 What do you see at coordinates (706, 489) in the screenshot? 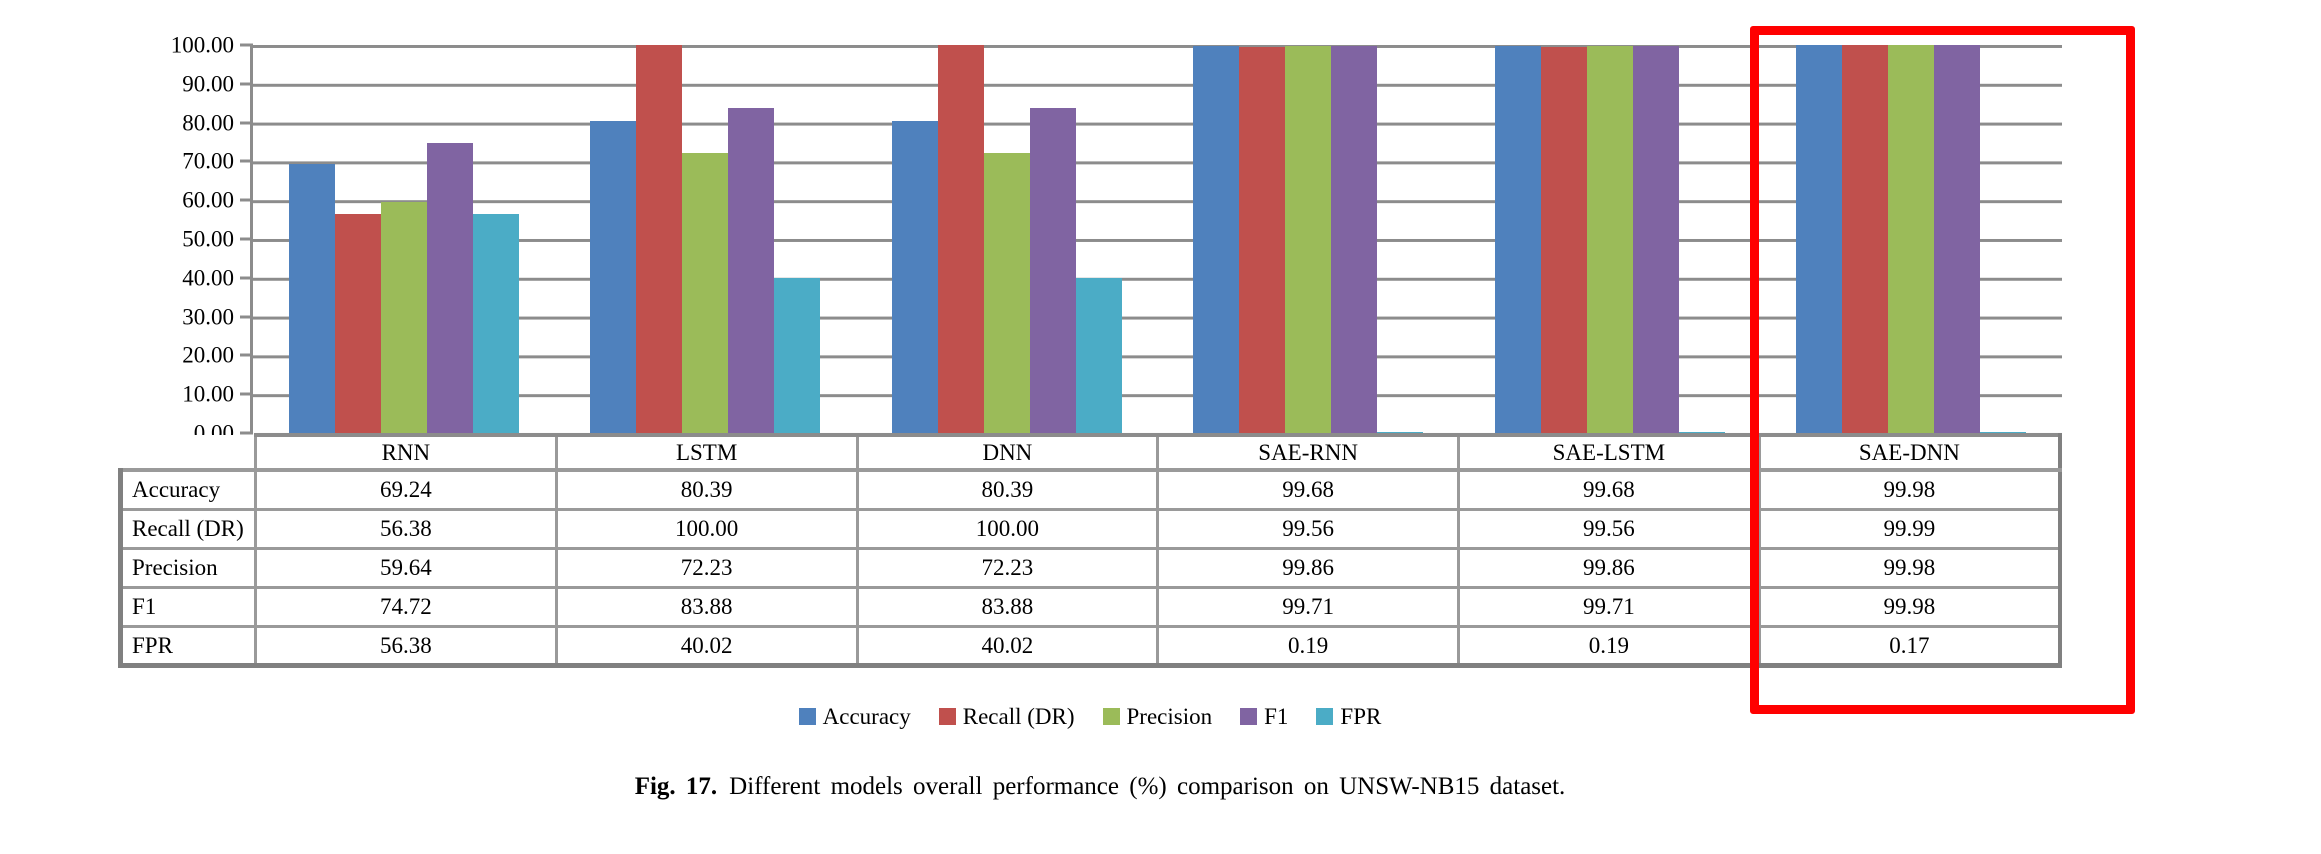
I see `table-cell: 80.39` at bounding box center [706, 489].